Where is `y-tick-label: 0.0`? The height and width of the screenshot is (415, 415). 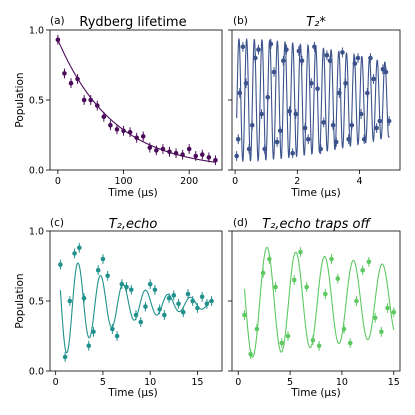 y-tick-label: 0.0 is located at coordinates (36, 372).